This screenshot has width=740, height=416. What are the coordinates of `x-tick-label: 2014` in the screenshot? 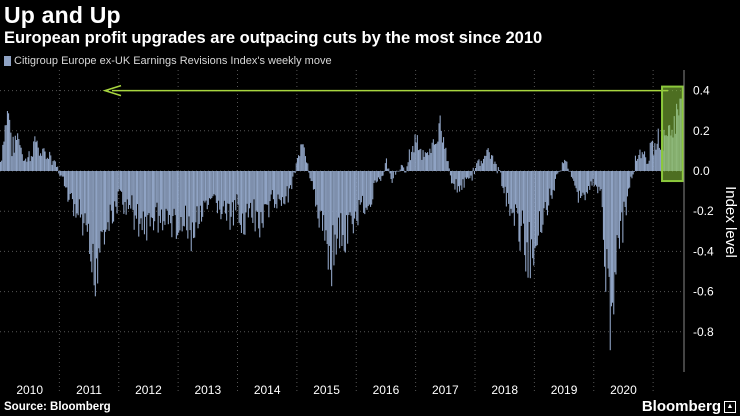 It's located at (267, 390).